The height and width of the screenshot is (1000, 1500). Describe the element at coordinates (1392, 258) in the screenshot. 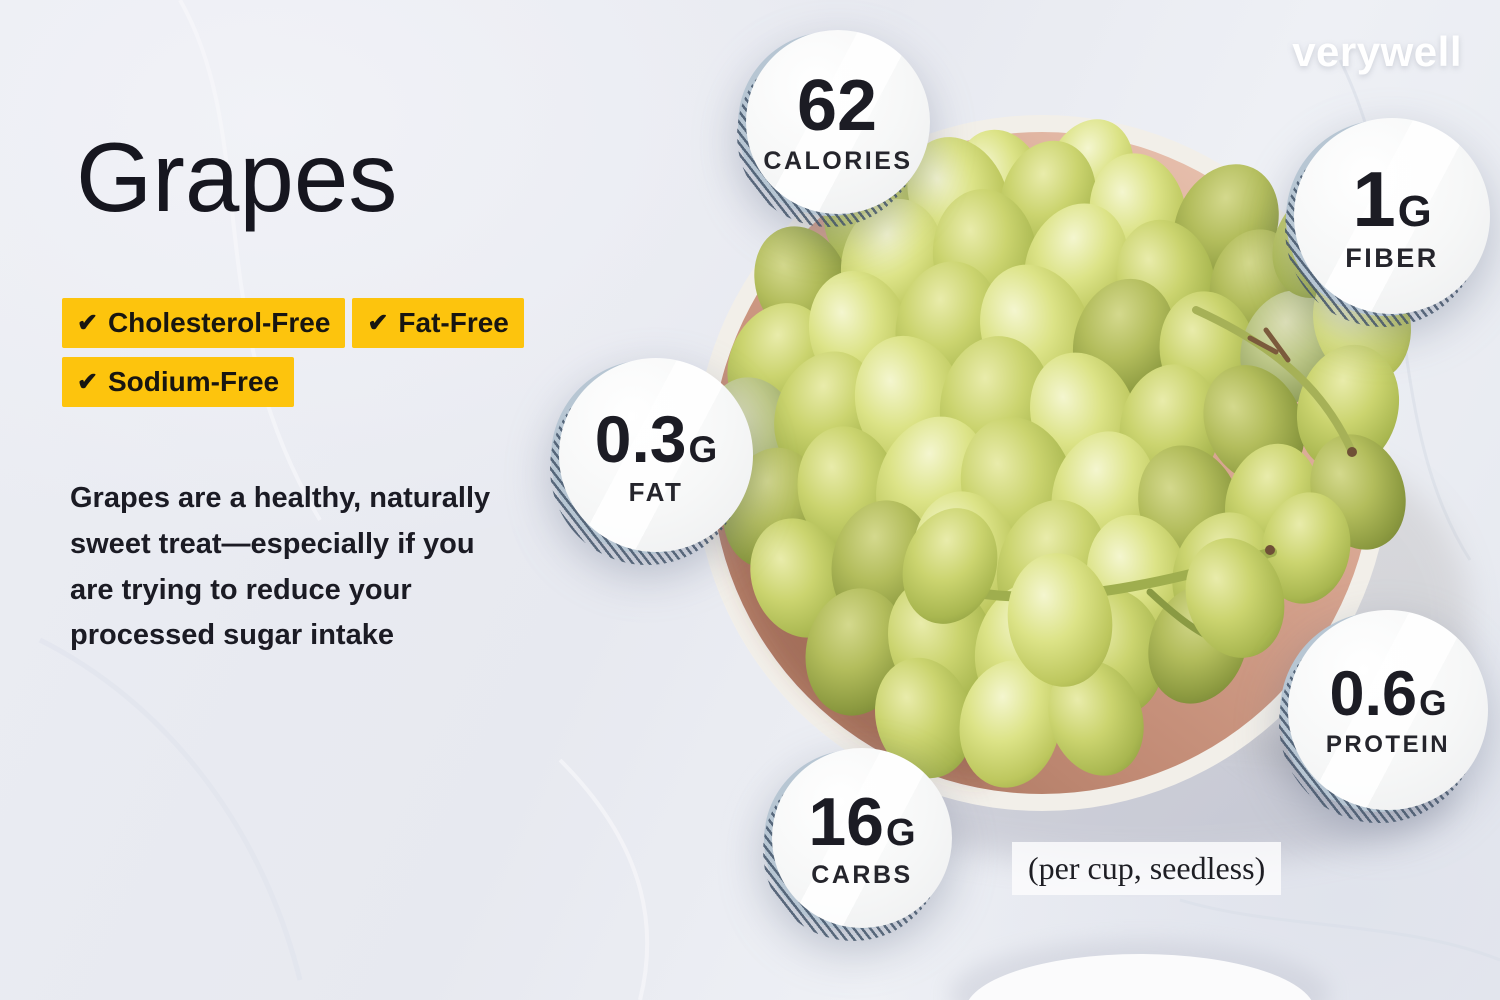

I see `fiber-label: FIBER` at that location.